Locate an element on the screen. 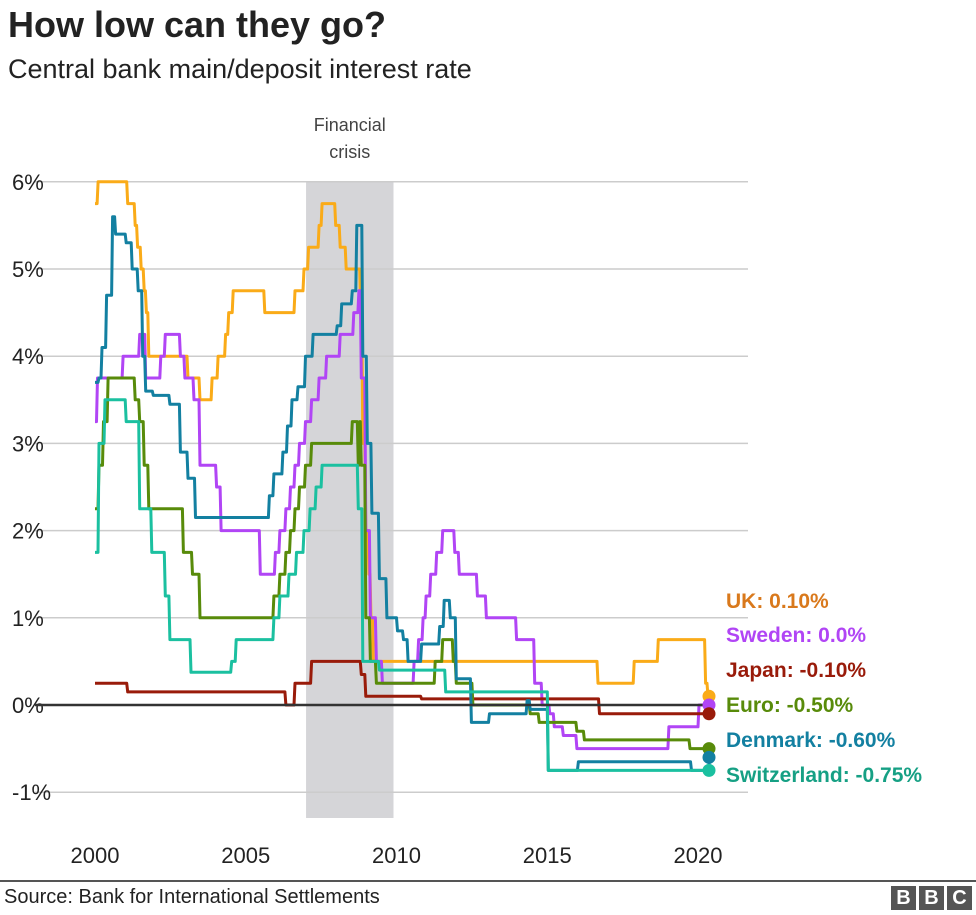 Image resolution: width=976 pixels, height=915 pixels. series-label-switzerland: Switzerland: -0.75% is located at coordinates (824, 775).